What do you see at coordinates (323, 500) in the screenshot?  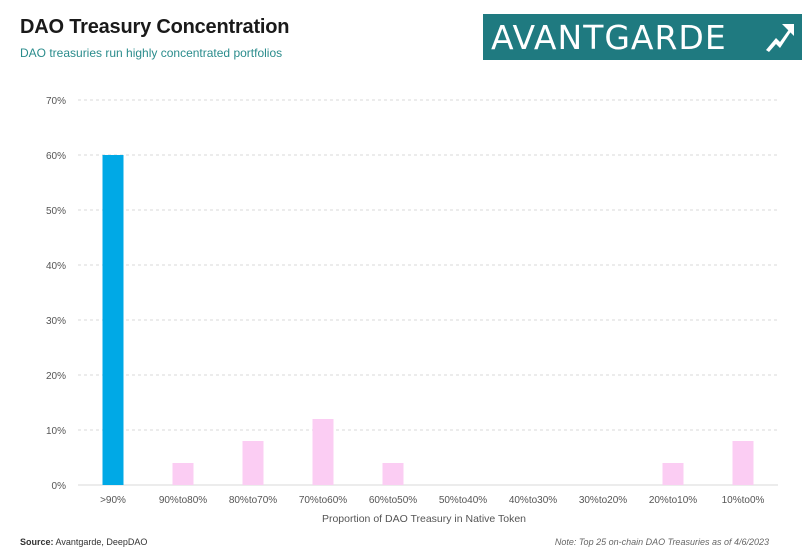 I see `x-tick-label: 70%to60%` at bounding box center [323, 500].